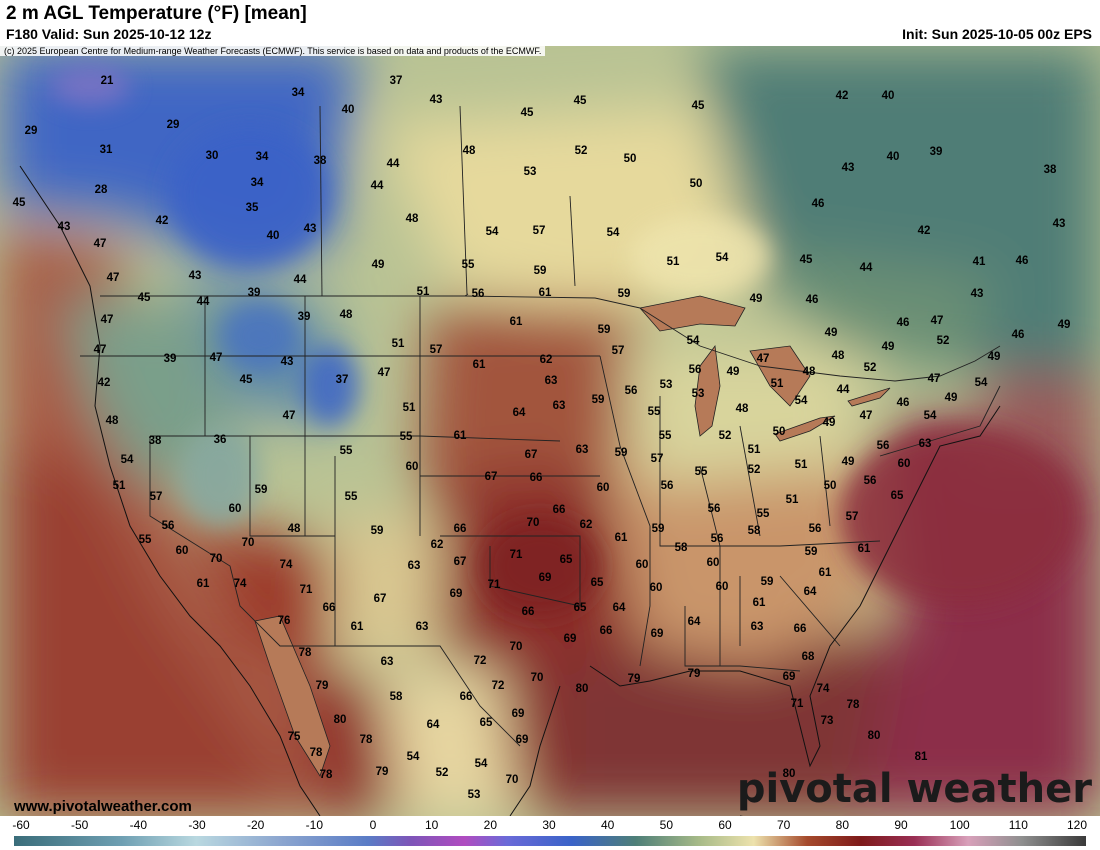 This screenshot has height=850, width=1100. Describe the element at coordinates (31, 131) in the screenshot. I see `temperature-value: 29` at that location.